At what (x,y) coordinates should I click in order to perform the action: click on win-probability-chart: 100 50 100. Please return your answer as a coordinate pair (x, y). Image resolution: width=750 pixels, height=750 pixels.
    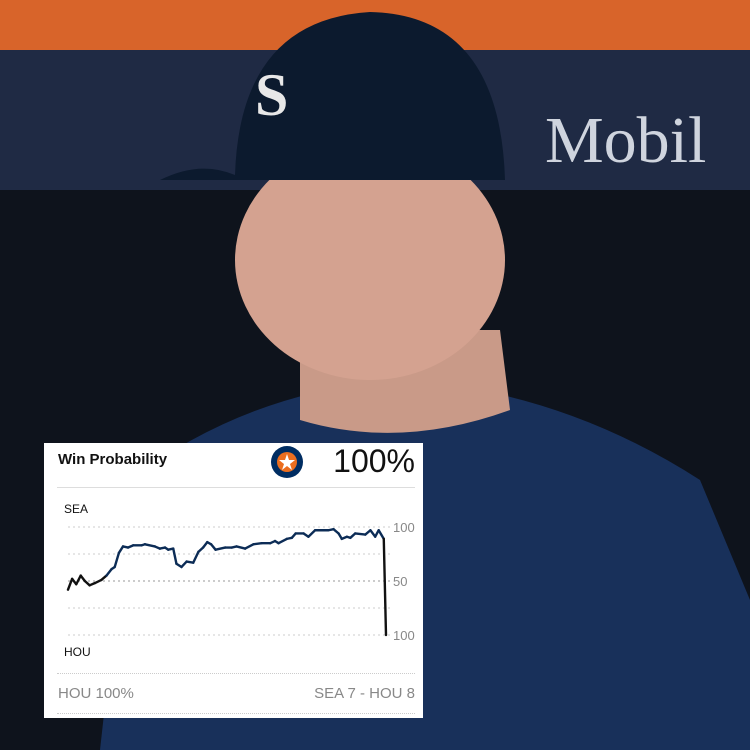
    Looking at the image, I should click on (240, 581).